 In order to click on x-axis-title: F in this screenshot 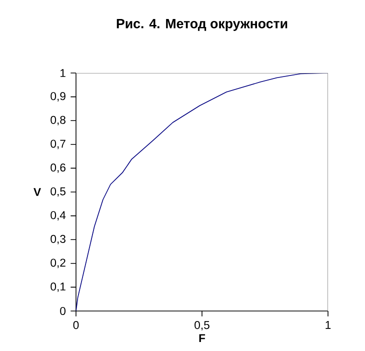, I will do `click(202, 338)`.